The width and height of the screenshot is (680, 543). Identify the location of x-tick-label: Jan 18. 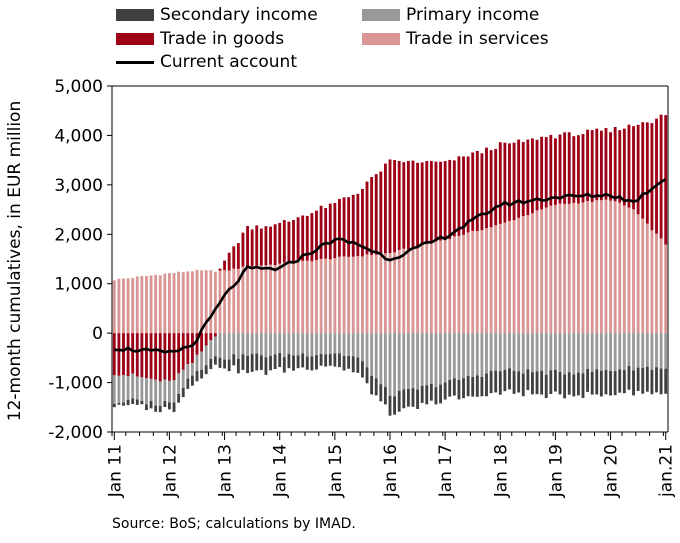
(501, 471).